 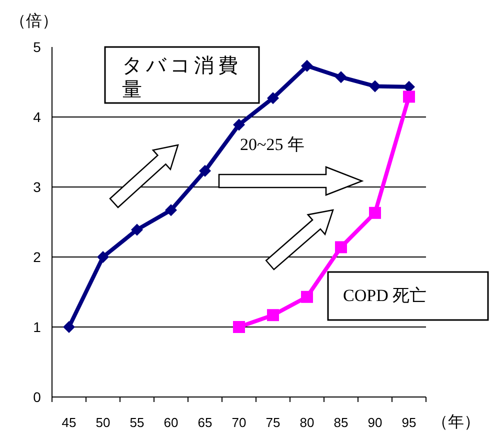 I want to click on series-label: タバコ消費量, so click(x=182, y=78).